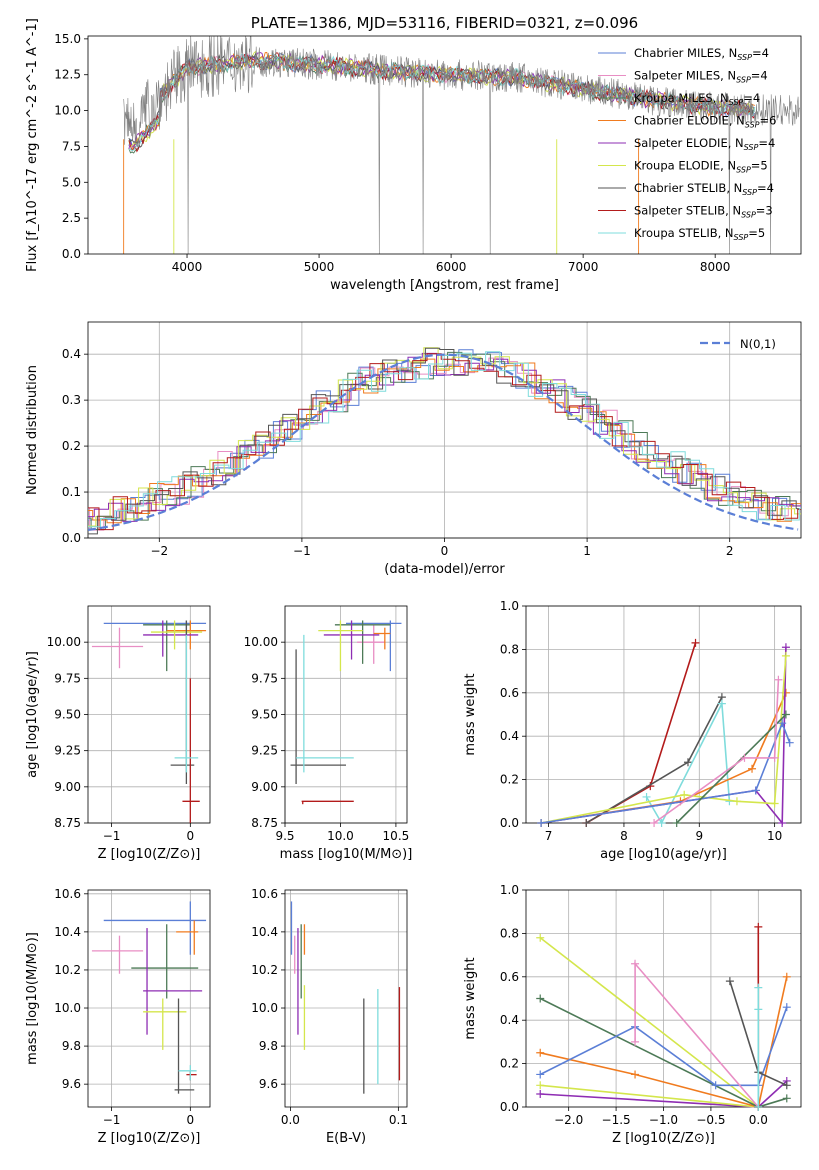  I want to click on y-tick-label: 1.0, so click(509, 890).